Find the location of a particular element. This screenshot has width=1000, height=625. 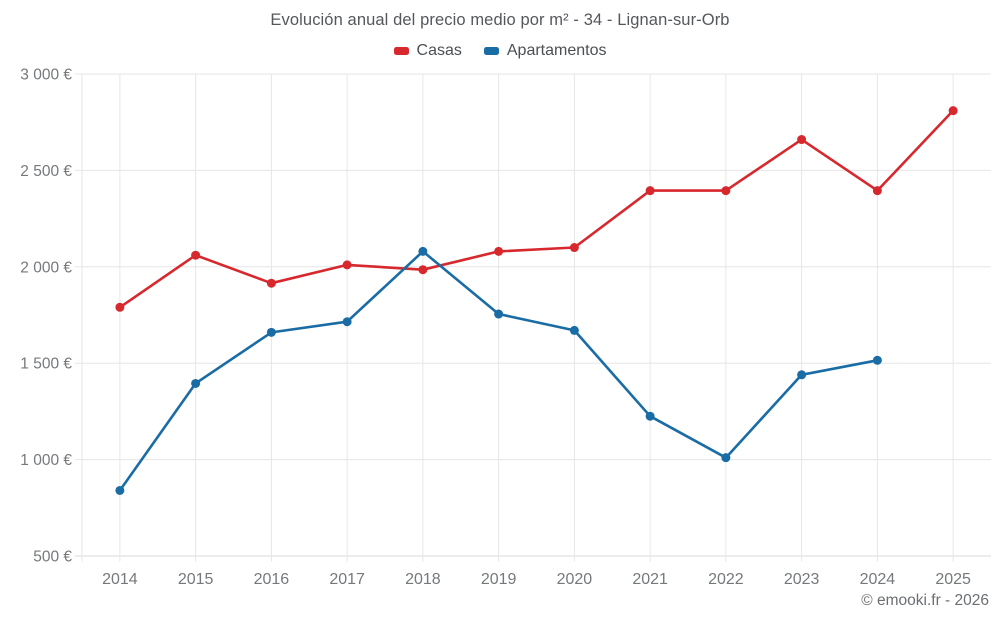

x-axis-tick-label: 2025 is located at coordinates (953, 579).